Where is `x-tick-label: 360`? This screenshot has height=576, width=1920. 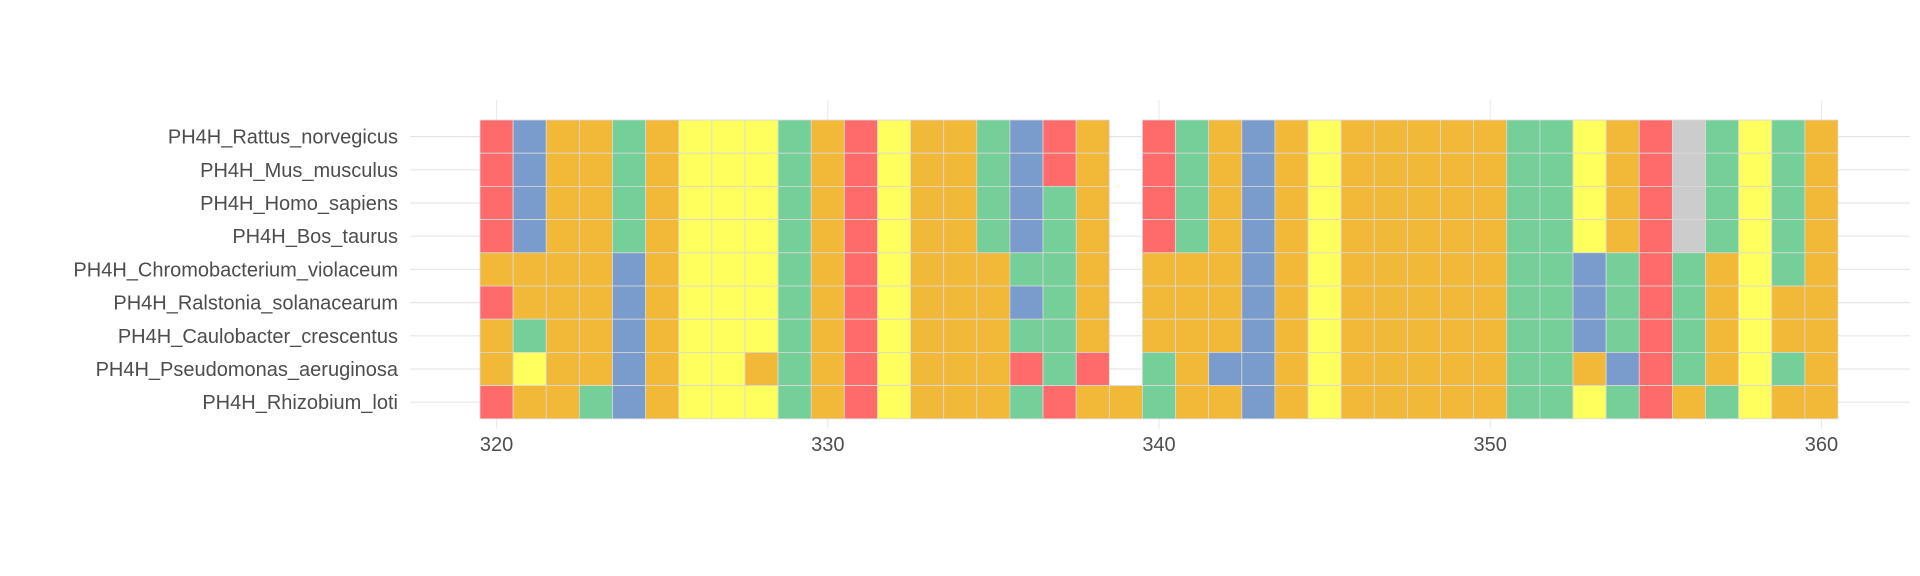 x-tick-label: 360 is located at coordinates (1821, 445).